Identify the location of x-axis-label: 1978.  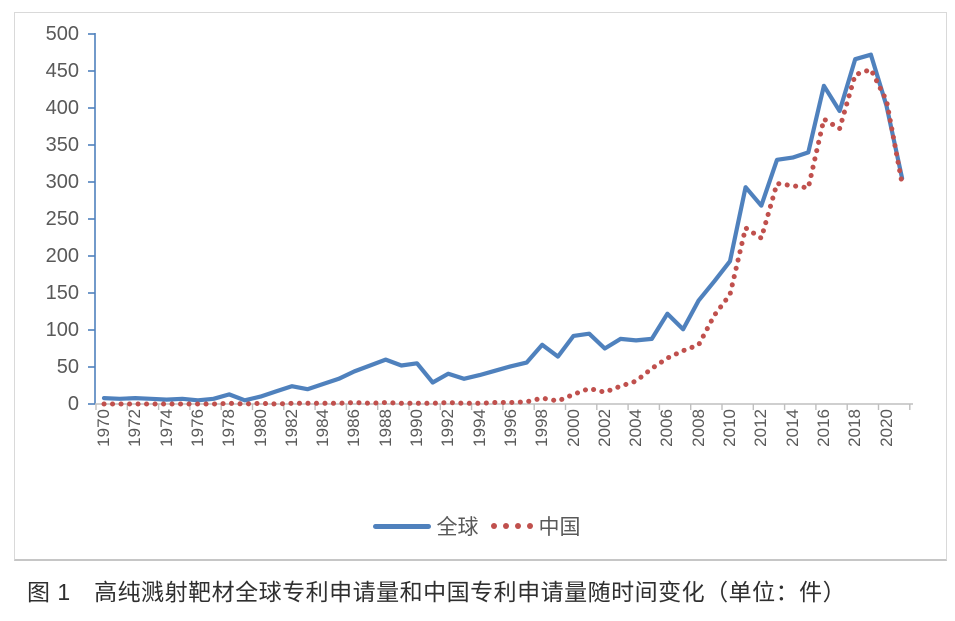
(229, 428).